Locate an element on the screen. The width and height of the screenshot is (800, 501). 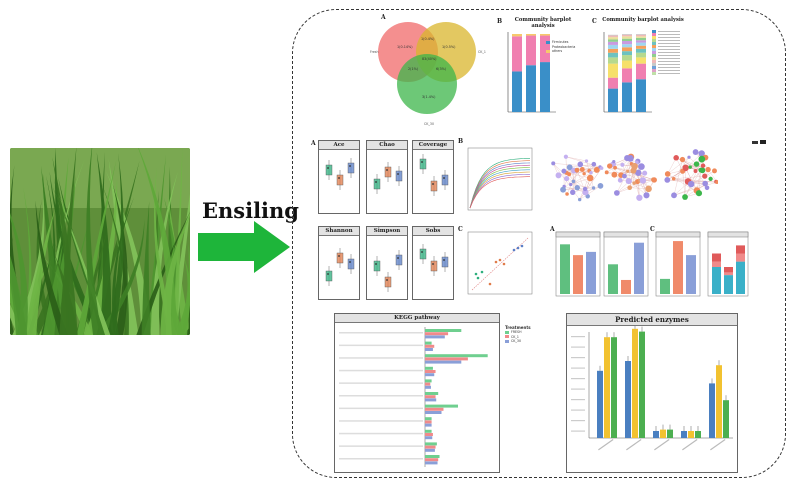
svg-text: 2(1%) is located at coordinates (413, 69).